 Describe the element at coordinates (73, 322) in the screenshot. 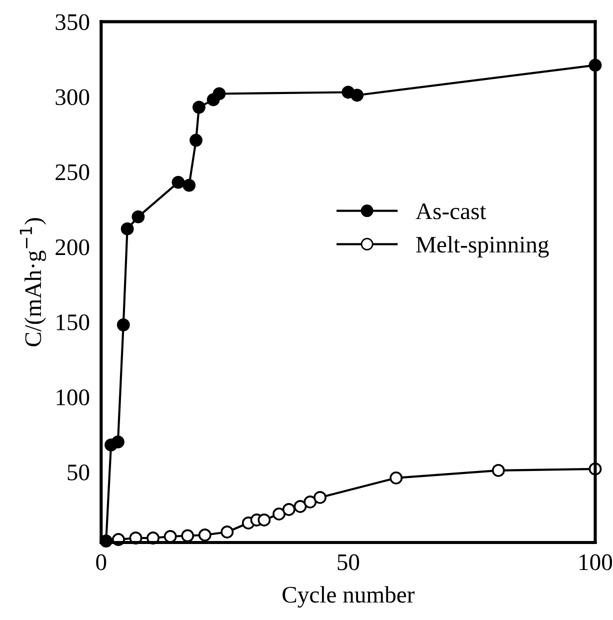

I see `y-tick-label: 150` at that location.